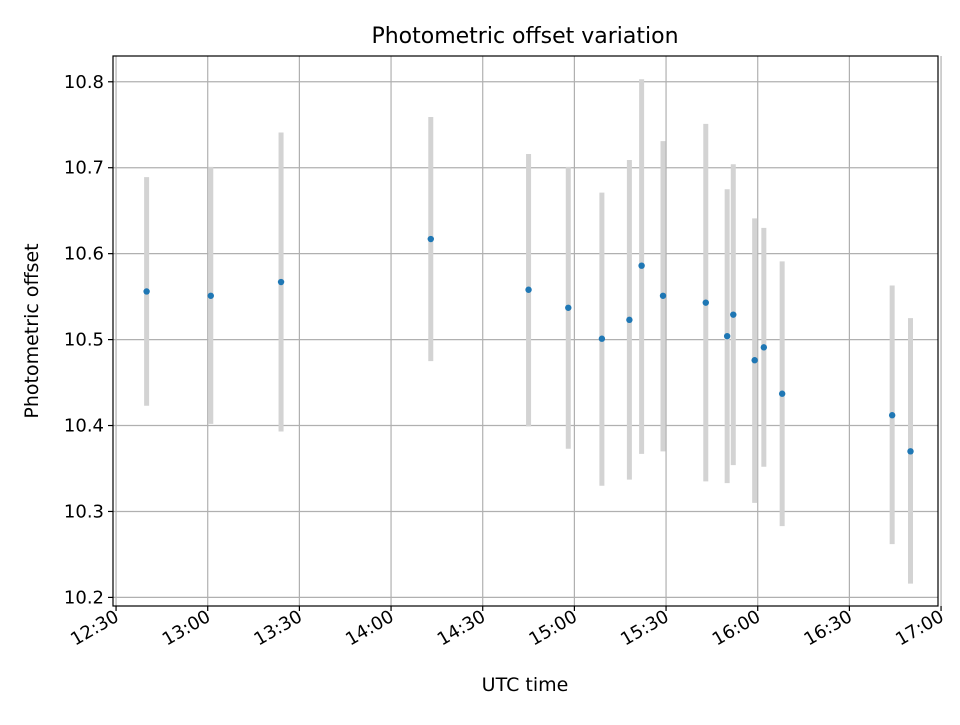 This screenshot has height=725, width=960. What do you see at coordinates (84, 82) in the screenshot?
I see `y-tick-label: 10.8` at bounding box center [84, 82].